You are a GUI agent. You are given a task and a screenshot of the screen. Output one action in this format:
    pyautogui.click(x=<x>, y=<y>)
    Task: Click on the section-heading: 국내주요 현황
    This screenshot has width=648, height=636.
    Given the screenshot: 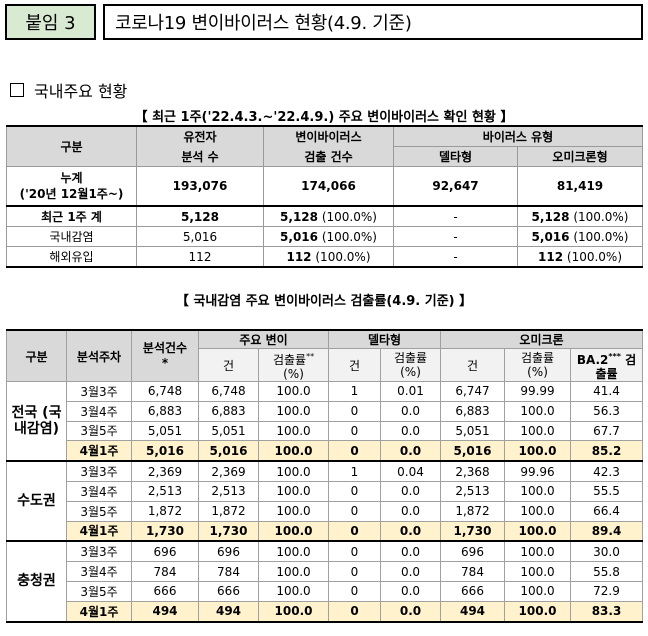 What is the action you would take?
    pyautogui.click(x=68, y=90)
    